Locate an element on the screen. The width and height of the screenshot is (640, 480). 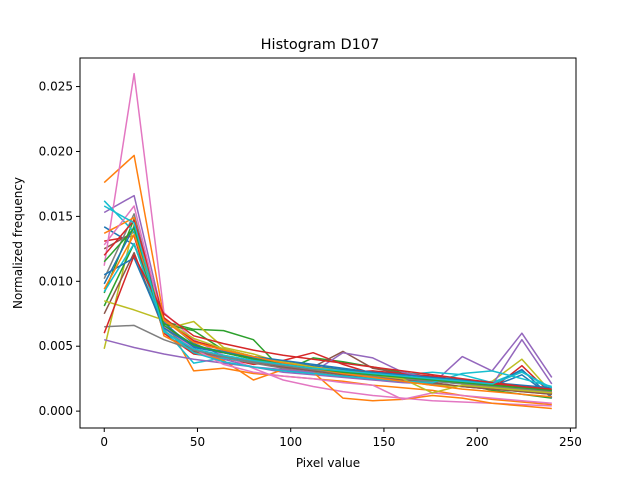
chart-title: Histogram D107 is located at coordinates (320, 45).